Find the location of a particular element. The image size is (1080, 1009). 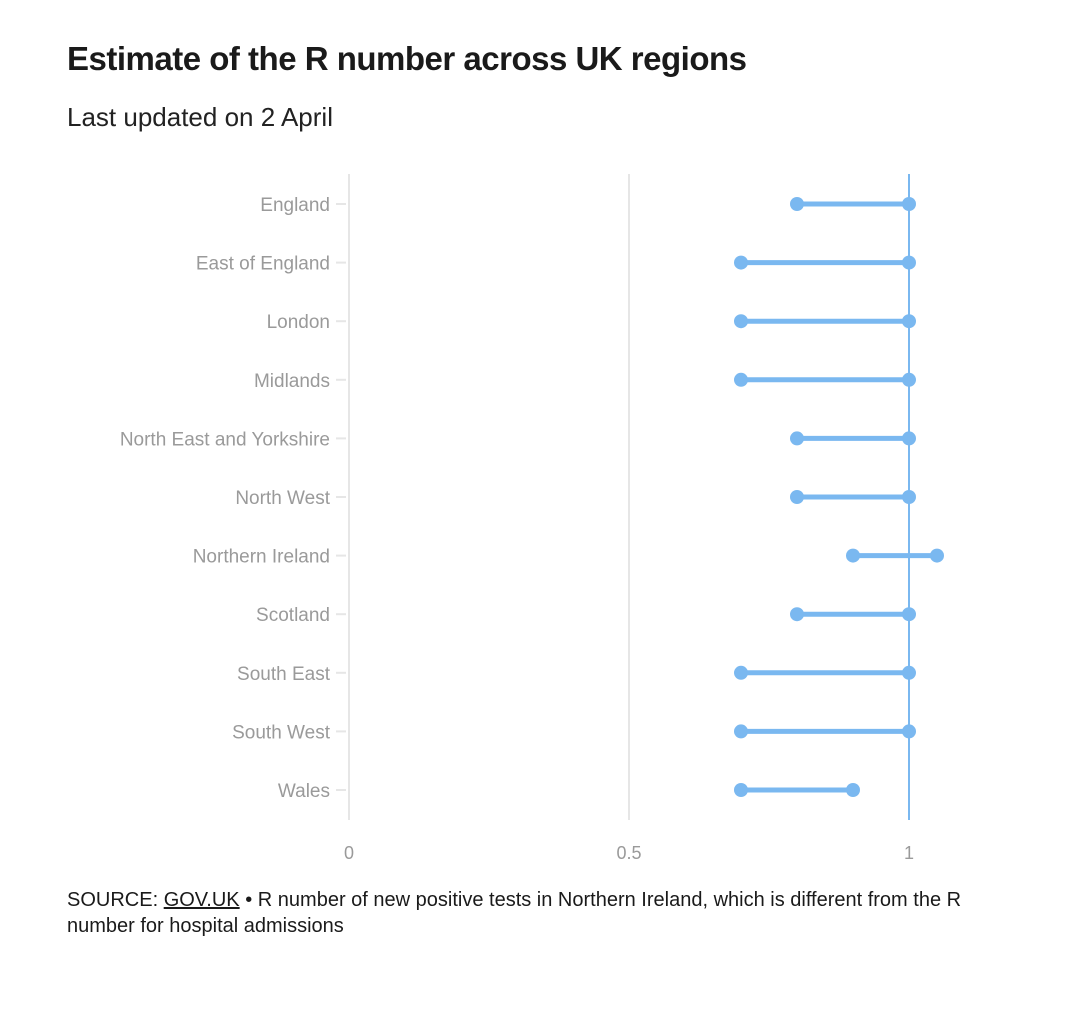

x-tick-label: 1 is located at coordinates (909, 853).